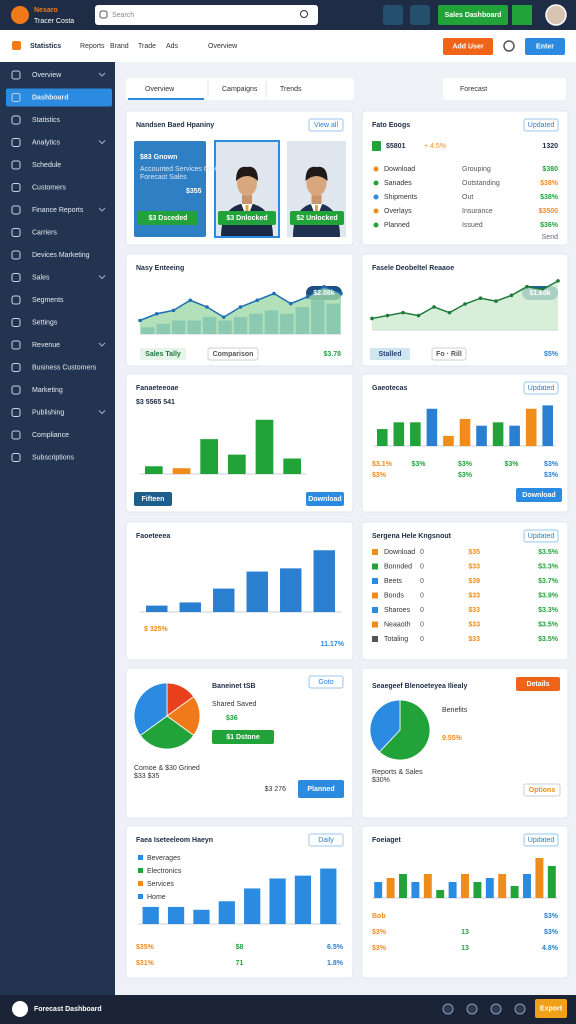 The width and height of the screenshot is (576, 1024). Describe the element at coordinates (47, 75) in the screenshot. I see `sidebar-item: Overview` at that location.